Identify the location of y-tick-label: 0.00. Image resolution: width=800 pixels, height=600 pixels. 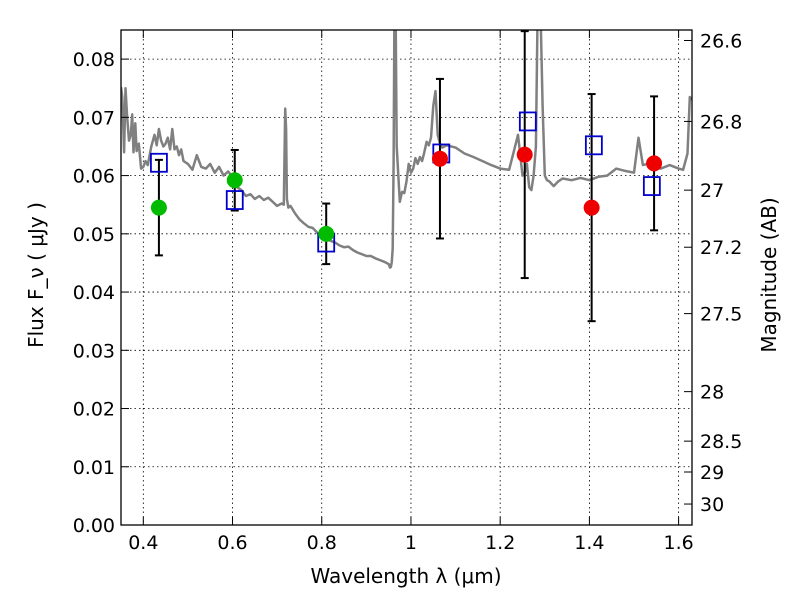
(94, 526).